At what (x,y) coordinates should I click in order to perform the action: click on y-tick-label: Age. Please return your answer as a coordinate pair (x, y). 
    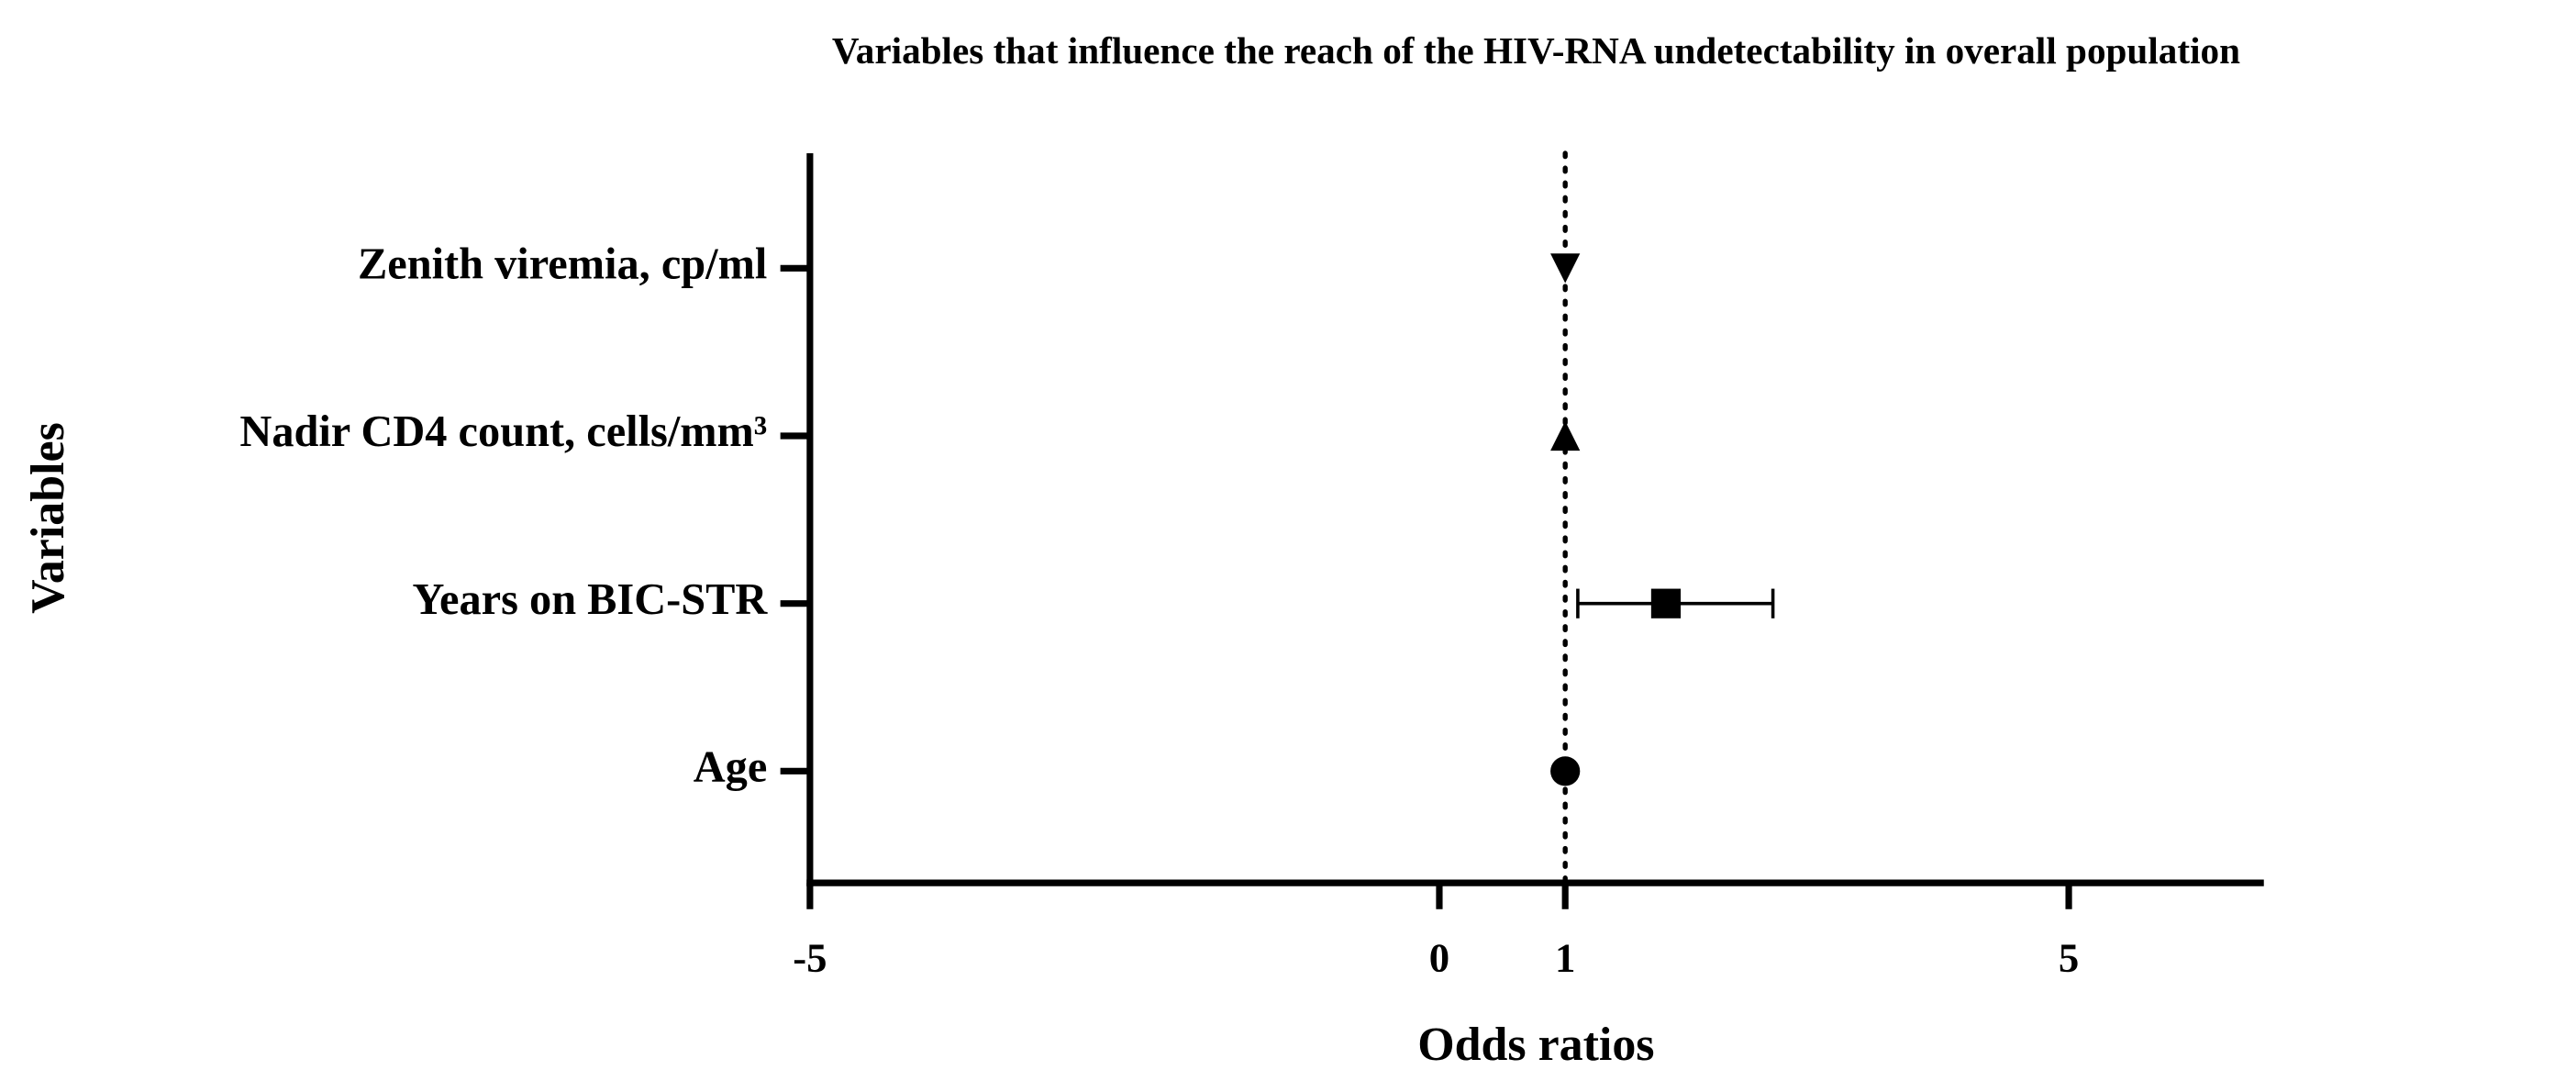
    Looking at the image, I should click on (731, 766).